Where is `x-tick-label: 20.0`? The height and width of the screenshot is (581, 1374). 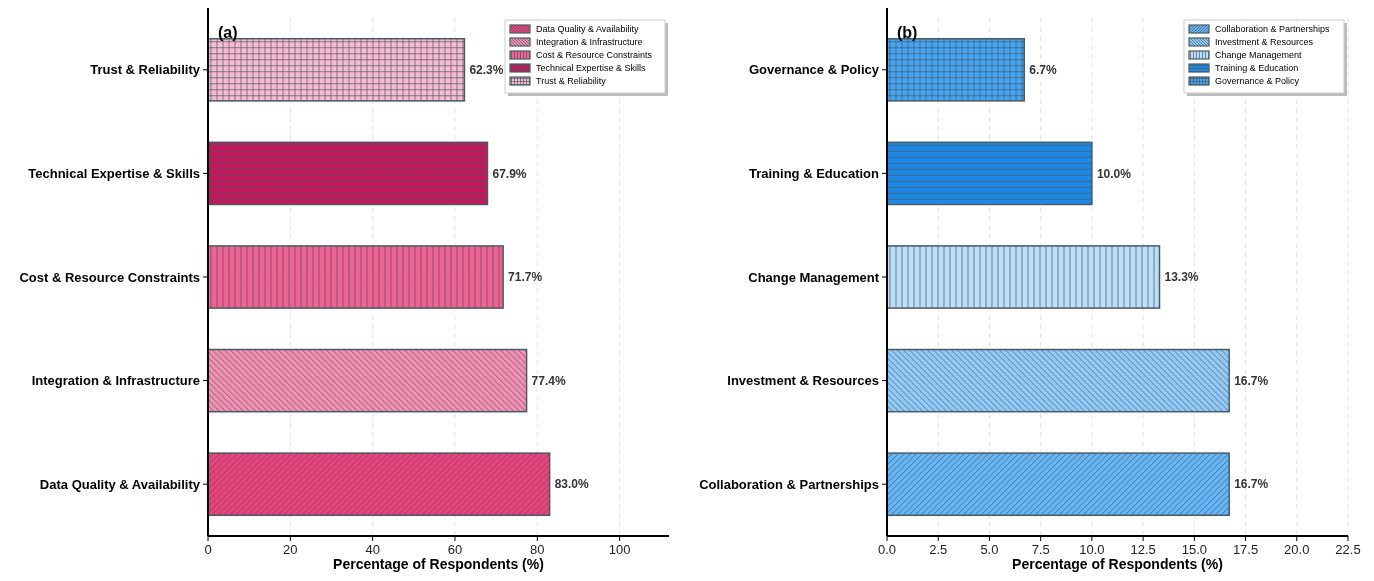
x-tick-label: 20.0 is located at coordinates (1297, 549).